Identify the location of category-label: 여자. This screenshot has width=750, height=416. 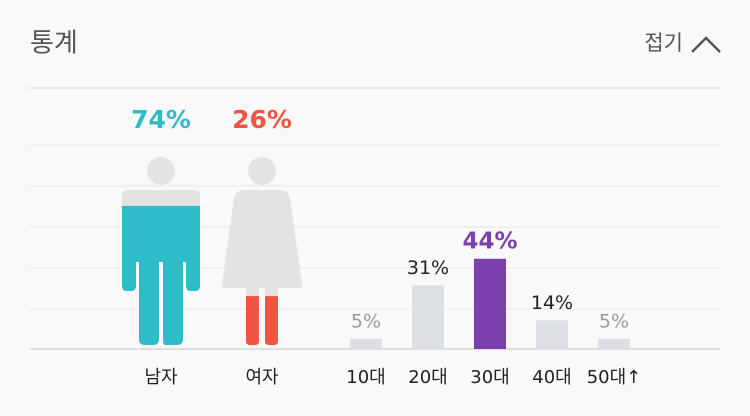
(262, 377).